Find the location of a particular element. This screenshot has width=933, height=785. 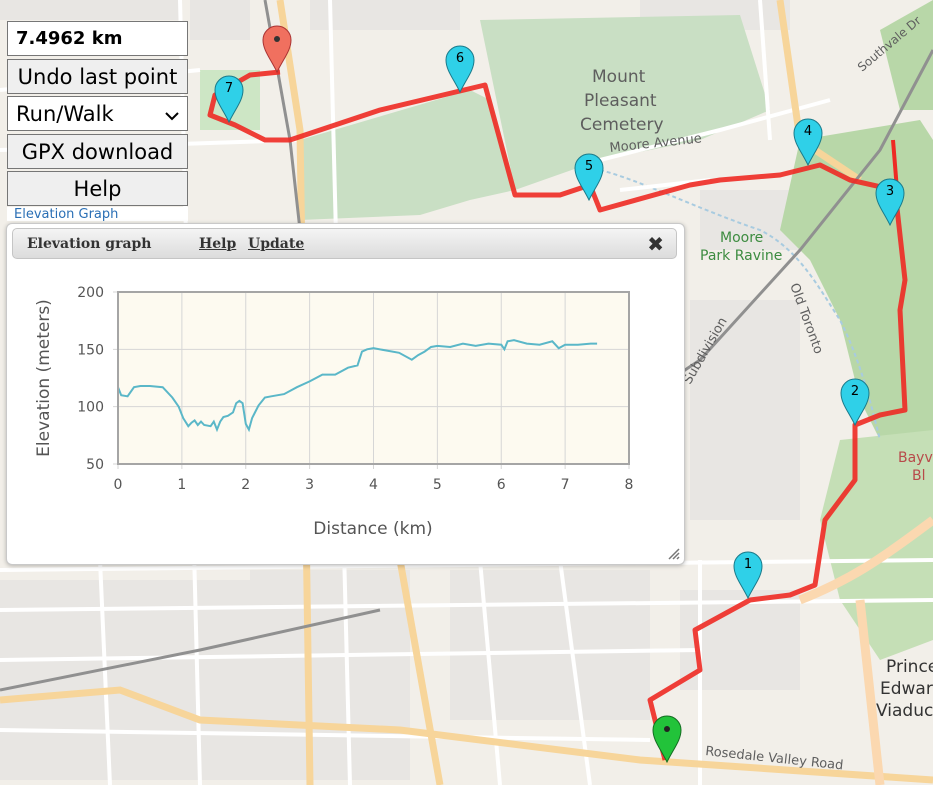

map-label-prince-2: Edwar is located at coordinates (906, 689).